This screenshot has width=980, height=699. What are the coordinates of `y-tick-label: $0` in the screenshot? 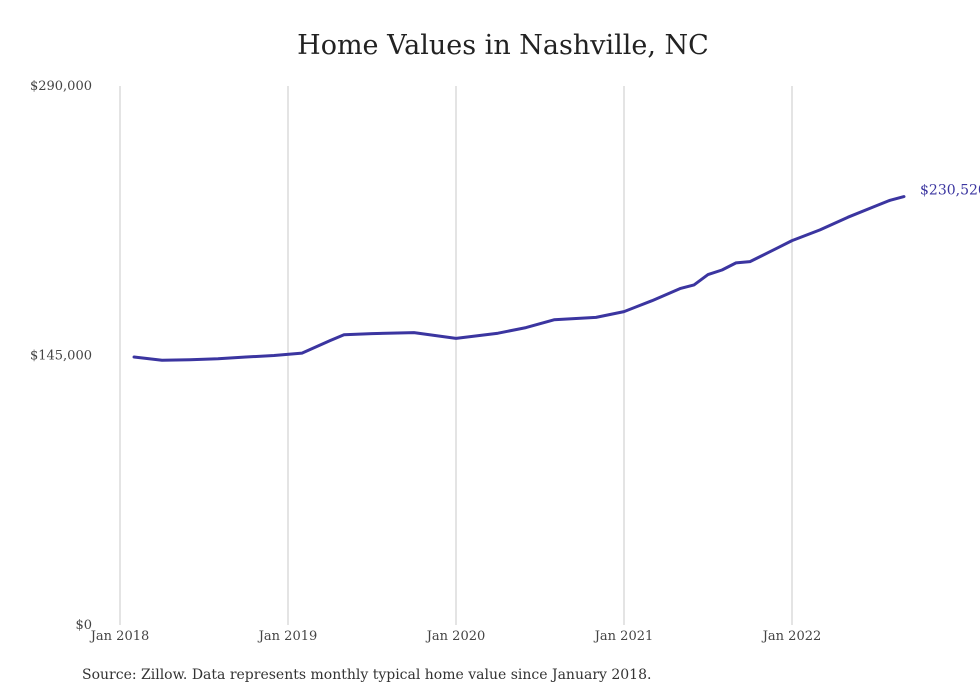 It's located at (83, 625).